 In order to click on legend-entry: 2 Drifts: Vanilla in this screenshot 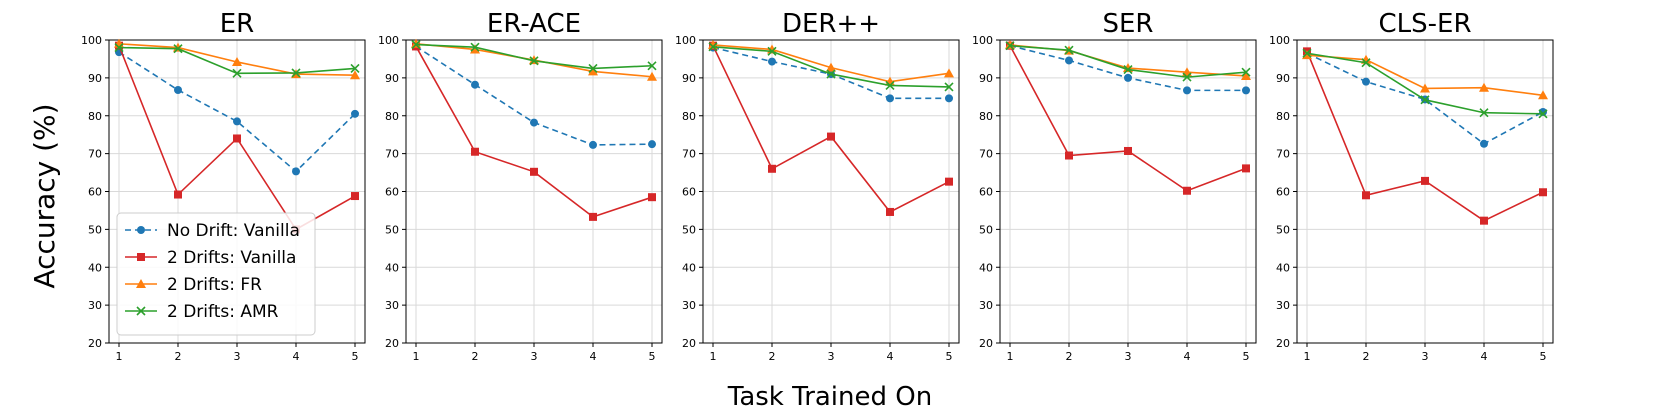, I will do `click(210, 258)`.